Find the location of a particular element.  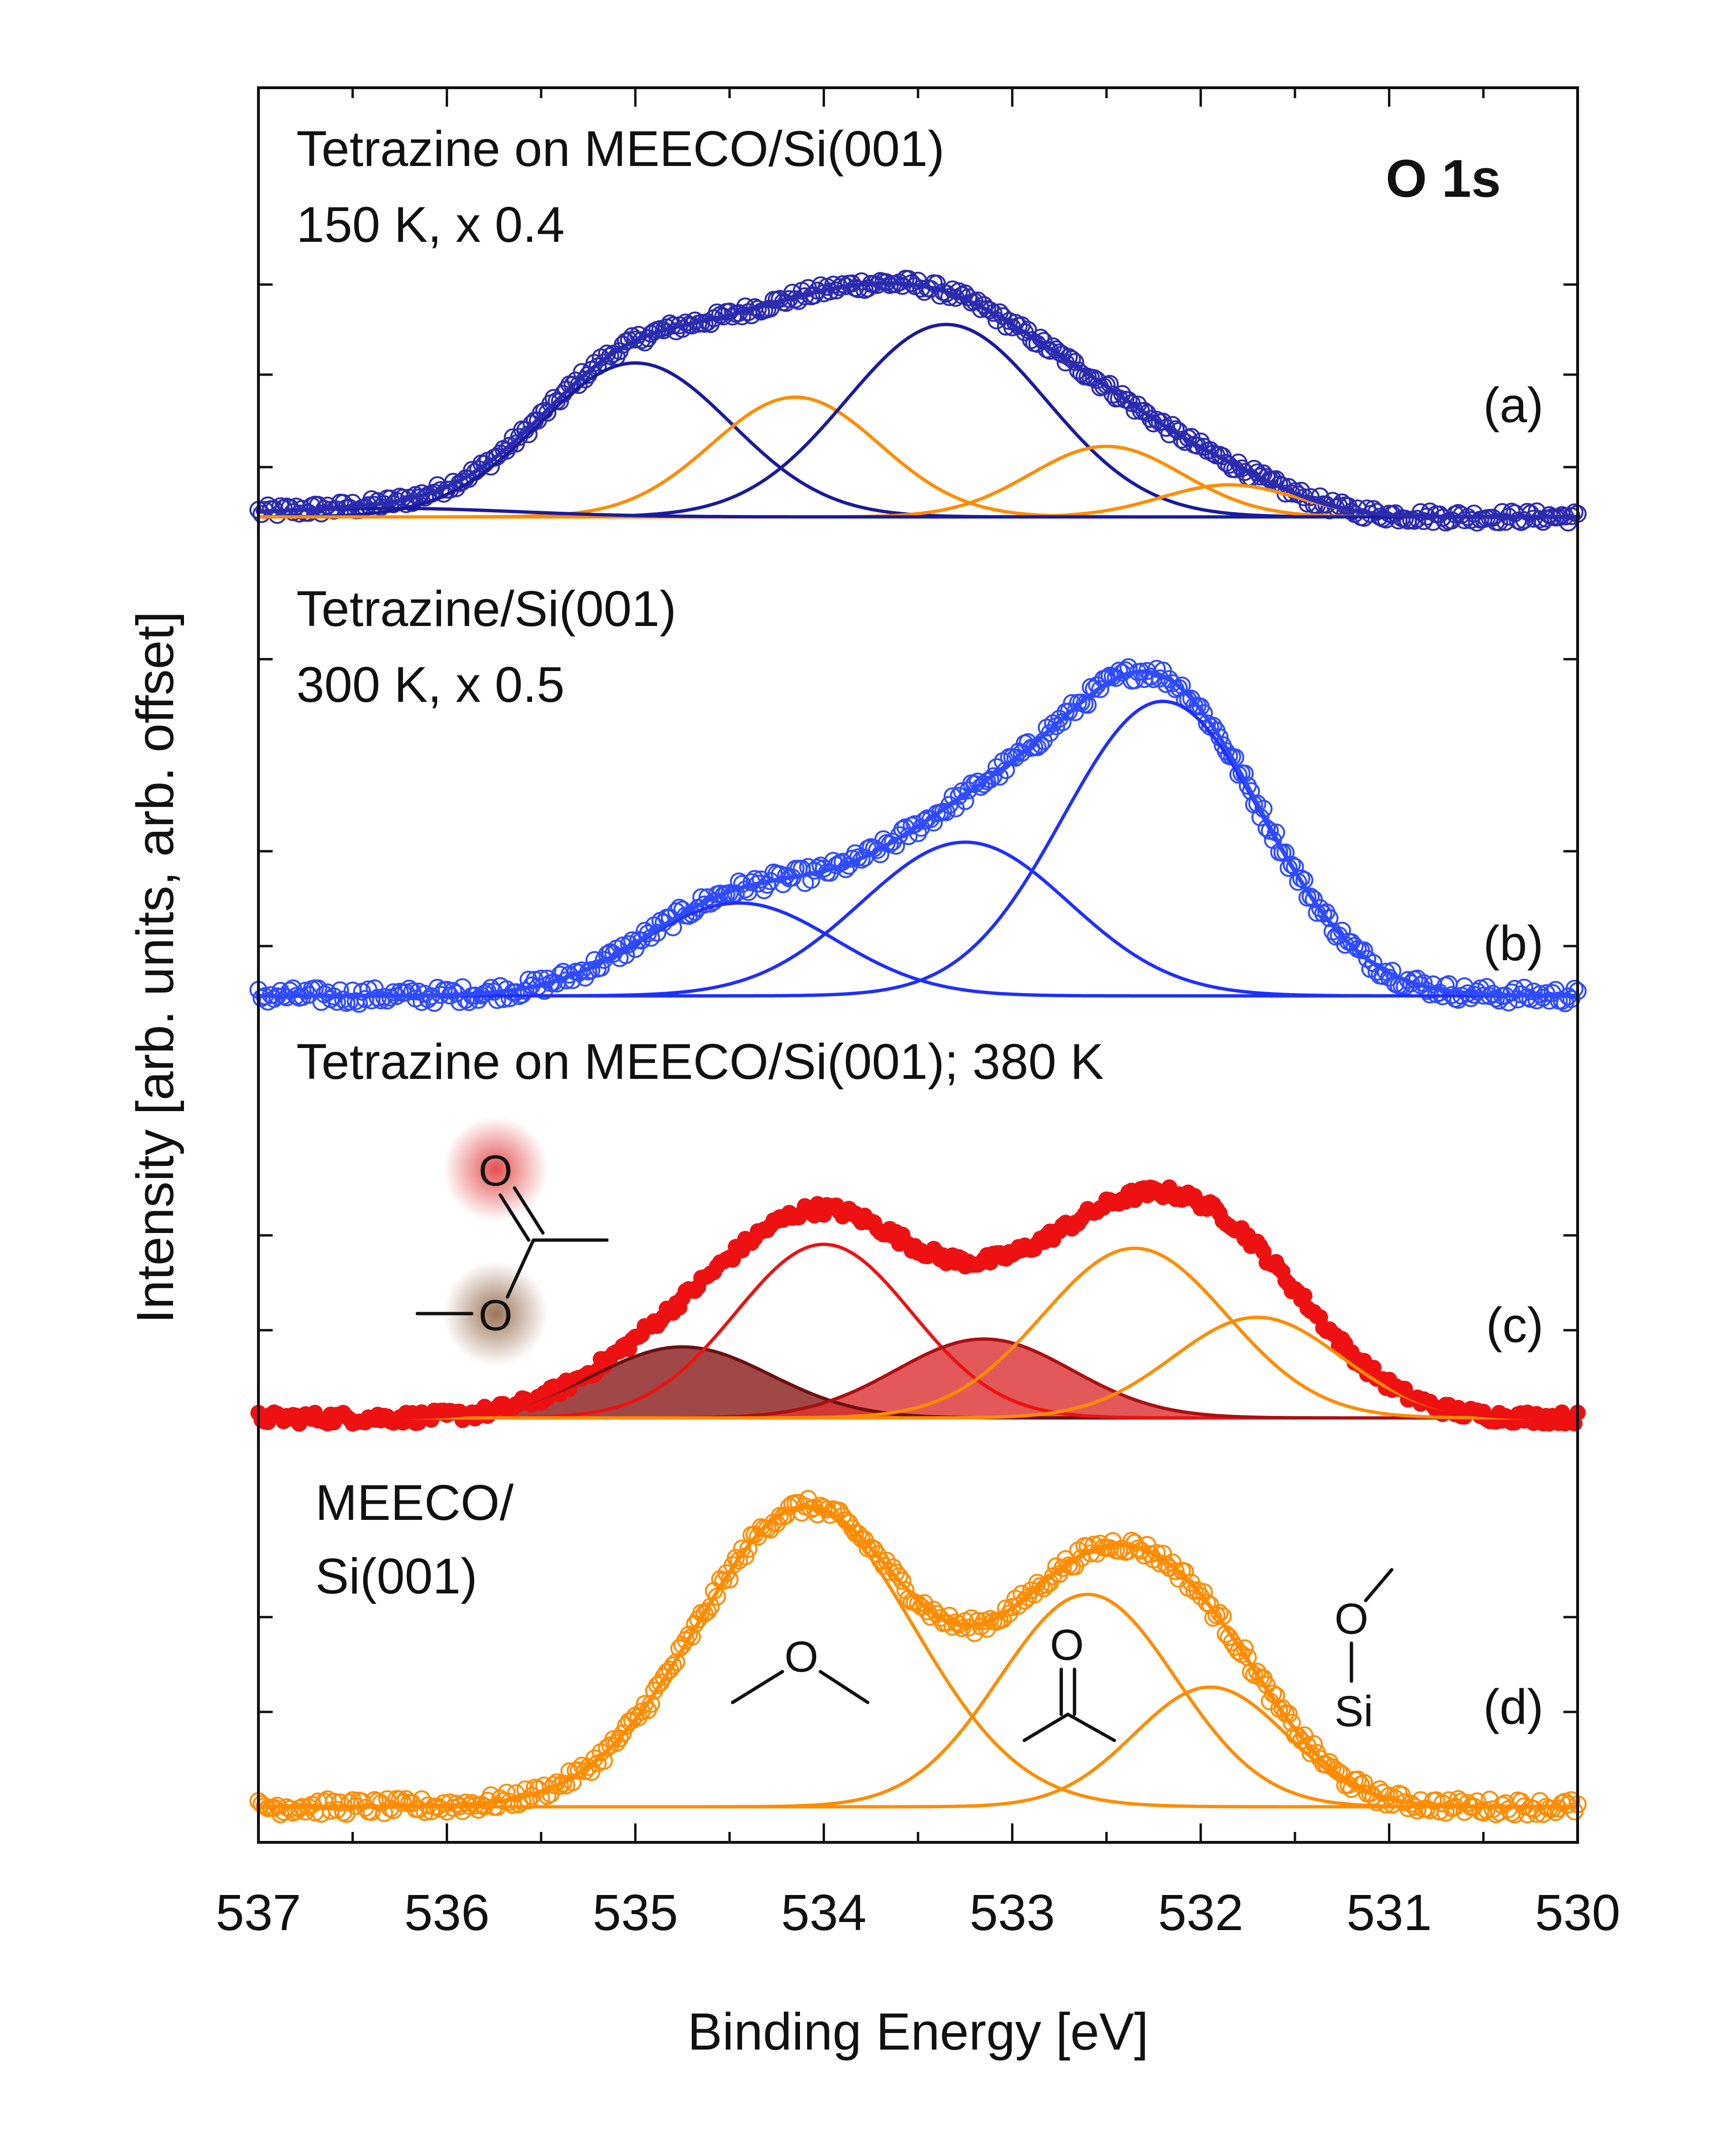

y-axis-title: Intensity [arb. units, arb. offset] is located at coordinates (155, 968).